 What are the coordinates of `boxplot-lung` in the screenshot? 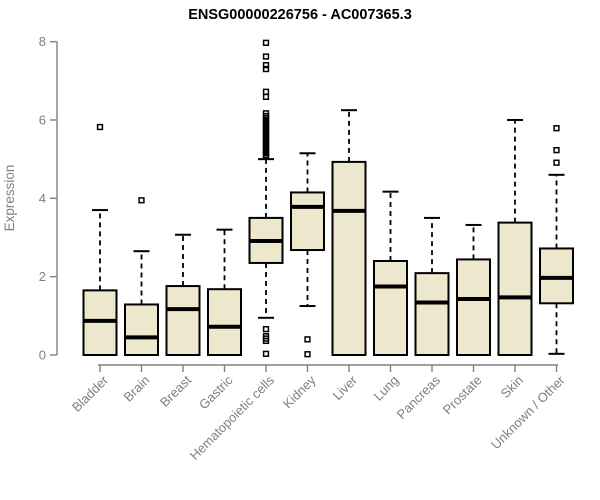 It's located at (390, 273).